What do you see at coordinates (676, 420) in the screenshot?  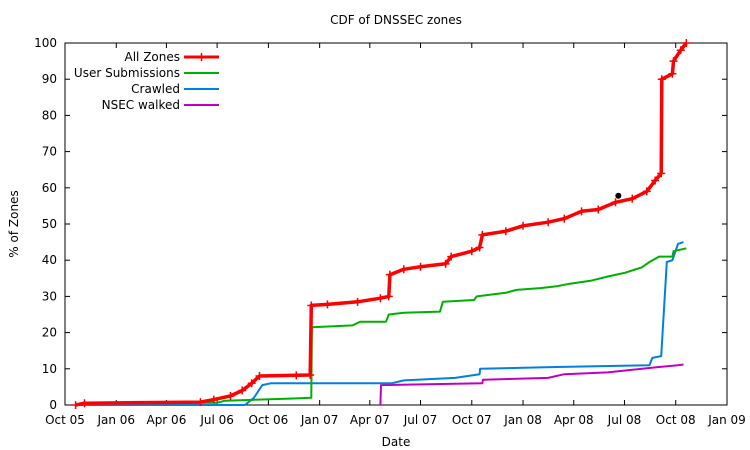 I see `x-tick-label: Oct 08` at bounding box center [676, 420].